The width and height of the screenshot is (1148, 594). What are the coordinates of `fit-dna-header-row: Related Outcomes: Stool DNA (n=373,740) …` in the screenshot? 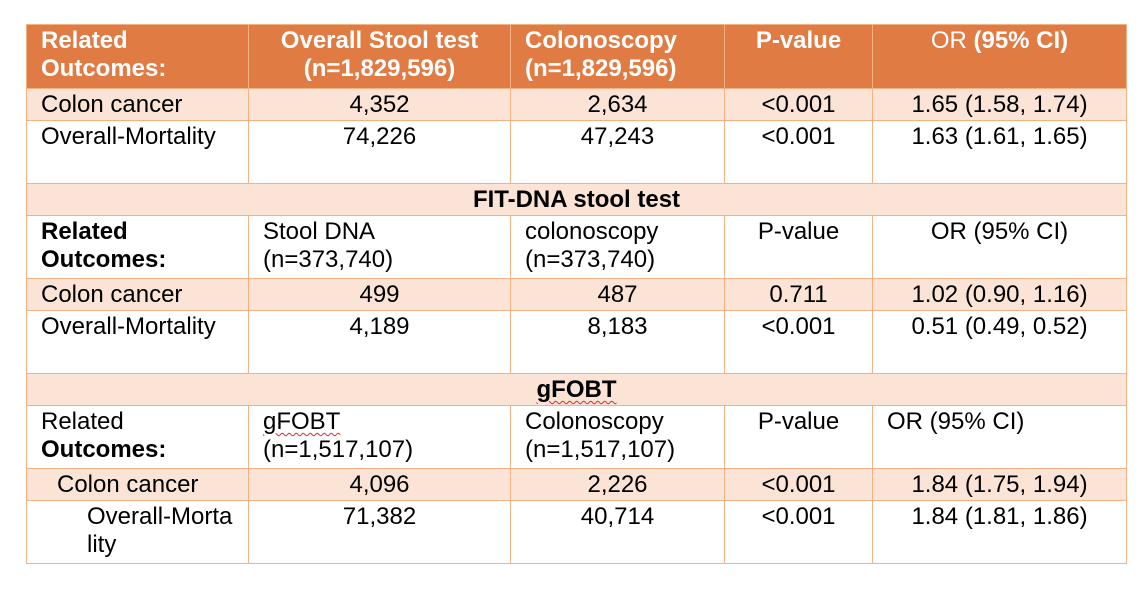 It's located at (576, 247).